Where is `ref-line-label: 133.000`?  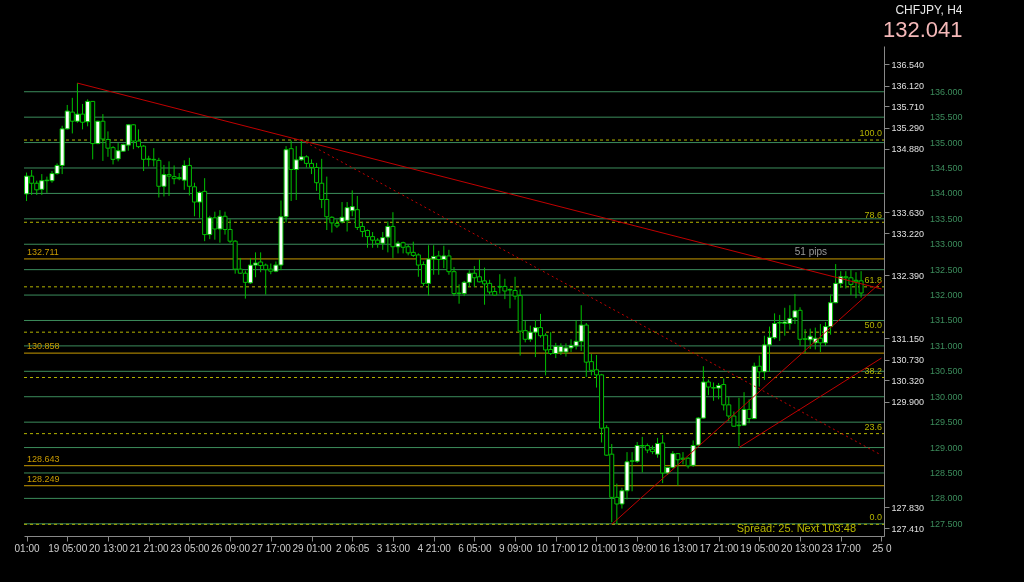 ref-line-label: 133.000 is located at coordinates (946, 244).